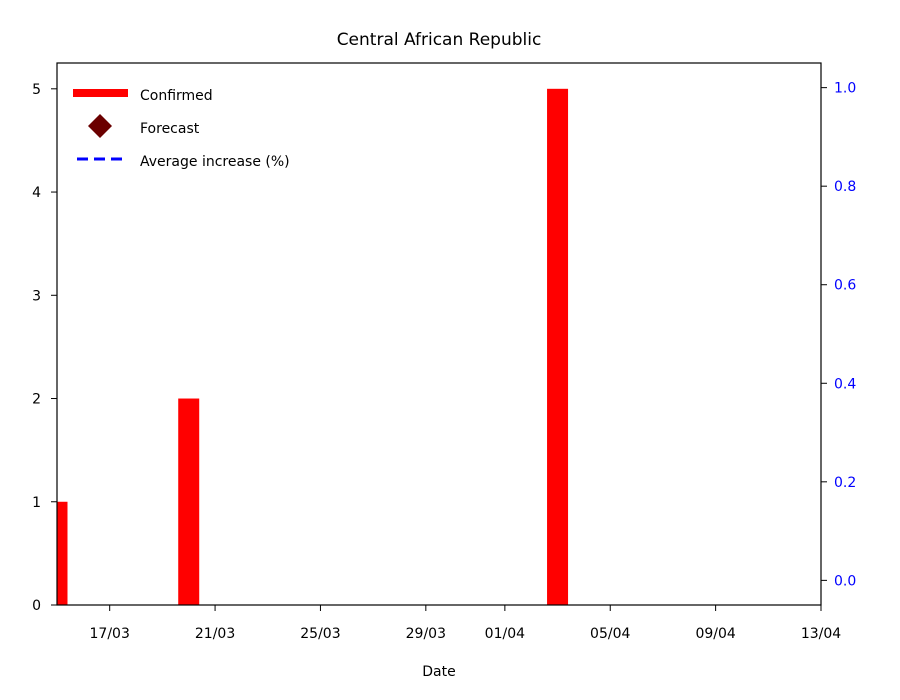  I want to click on y-axis-right: 0.0 0.2 0.4 0.6 0.8 1.0, so click(838, 335).